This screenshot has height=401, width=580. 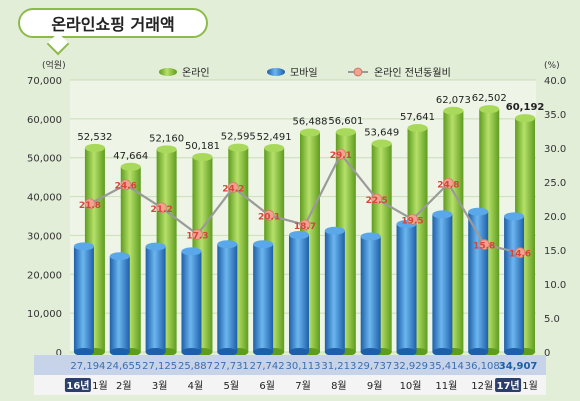 What do you see at coordinates (555, 115) in the screenshot?
I see `y-right-tick-label: 35.0` at bounding box center [555, 115].